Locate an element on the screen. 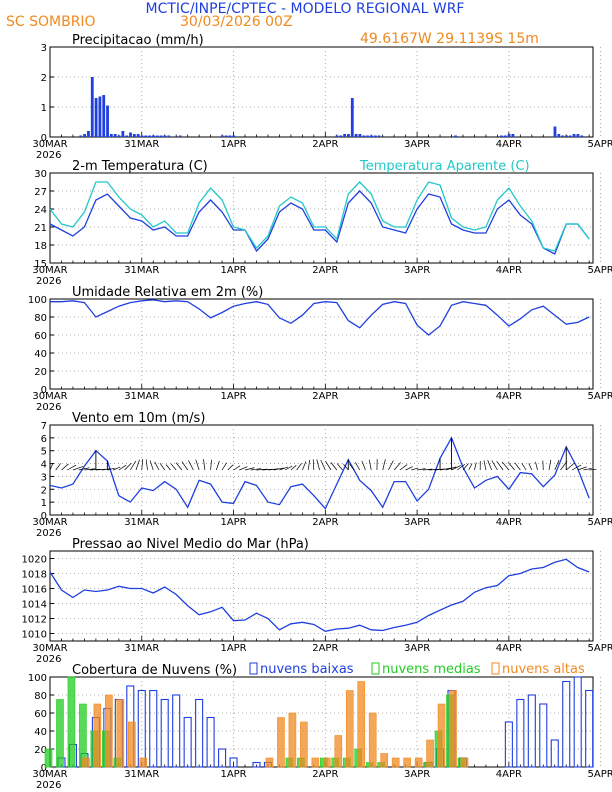  wind-series-line is located at coordinates (319, 473).